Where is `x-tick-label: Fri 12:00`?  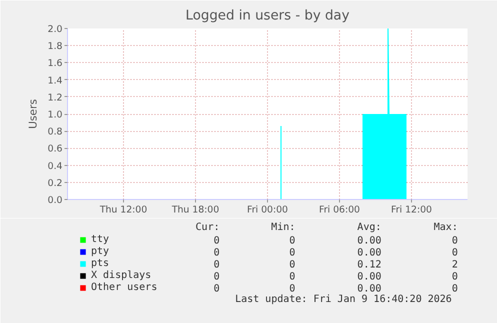 x-tick-label: Fri 12:00 is located at coordinates (411, 210).